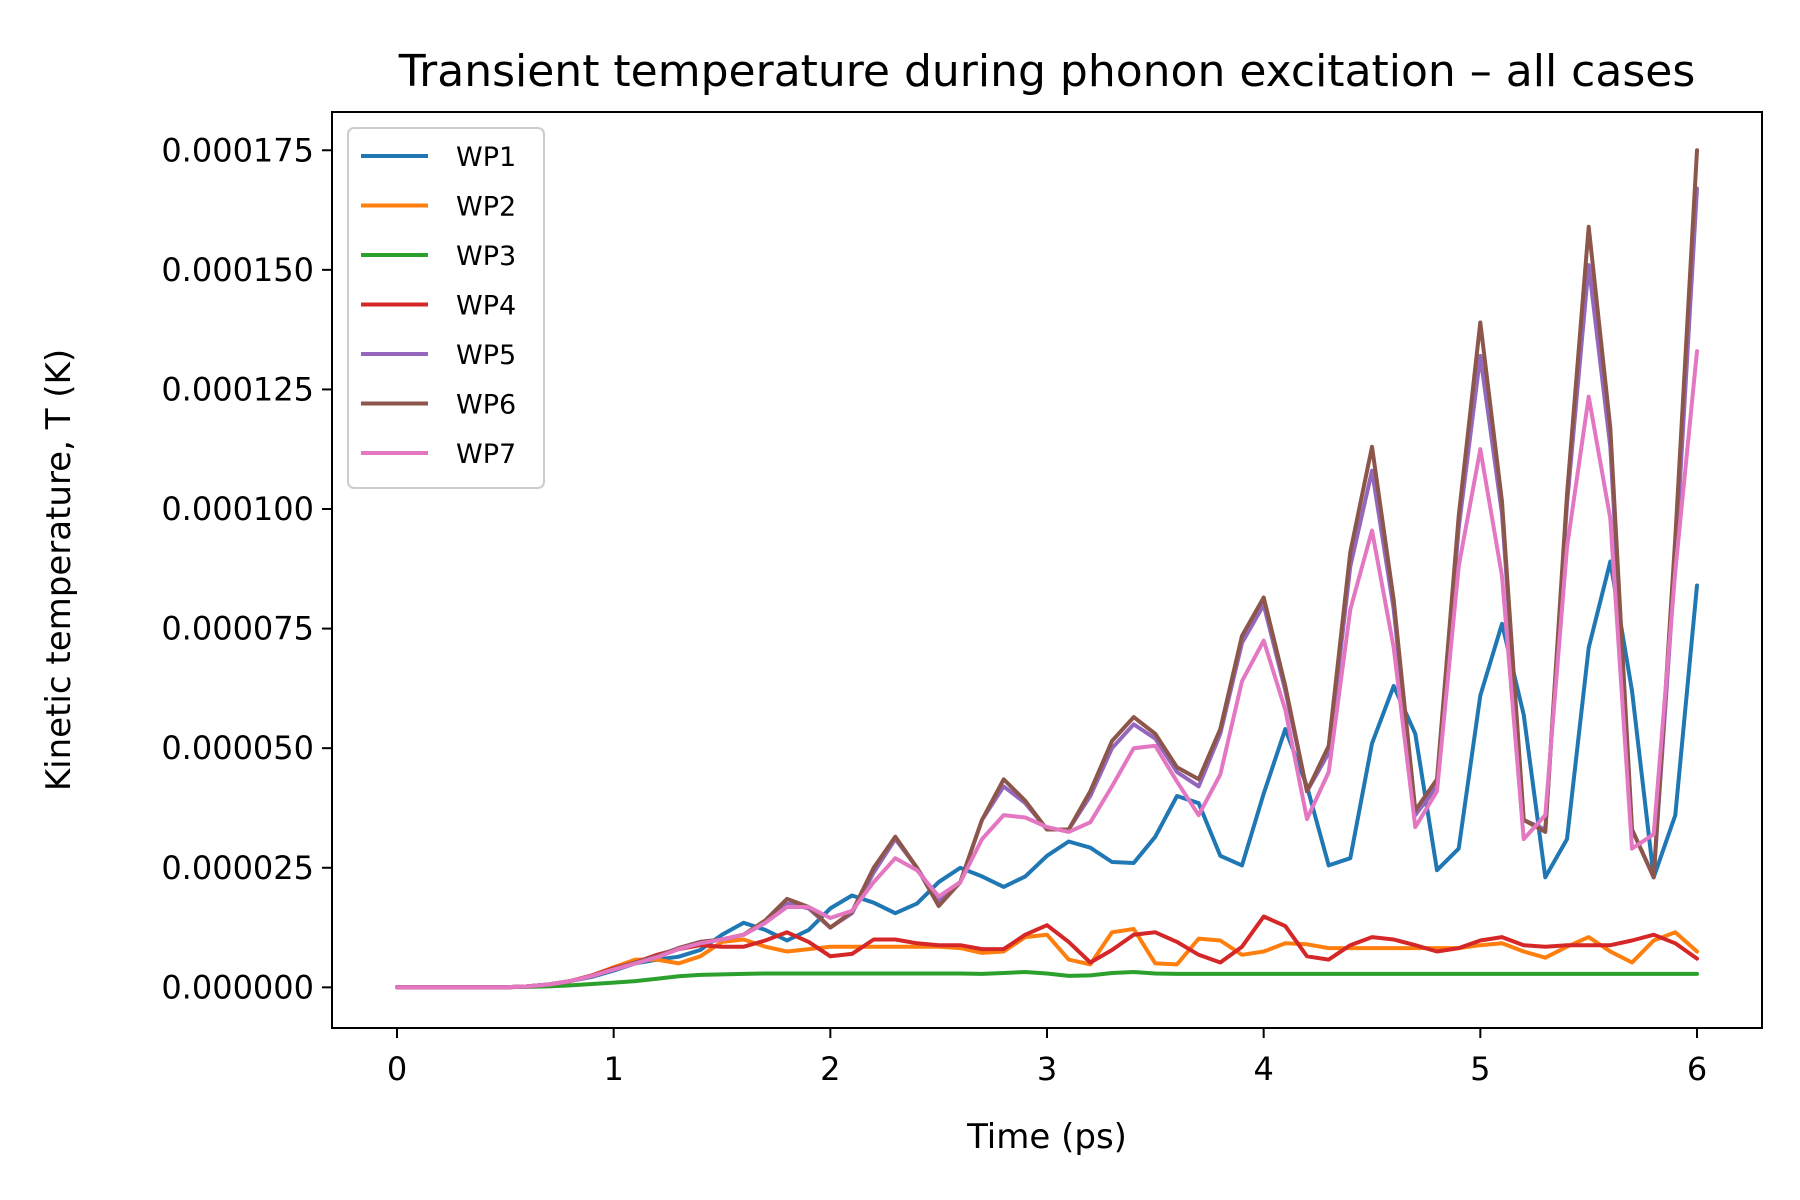  Describe the element at coordinates (237, 389) in the screenshot. I see `y-tick-label: 0.000125` at that location.